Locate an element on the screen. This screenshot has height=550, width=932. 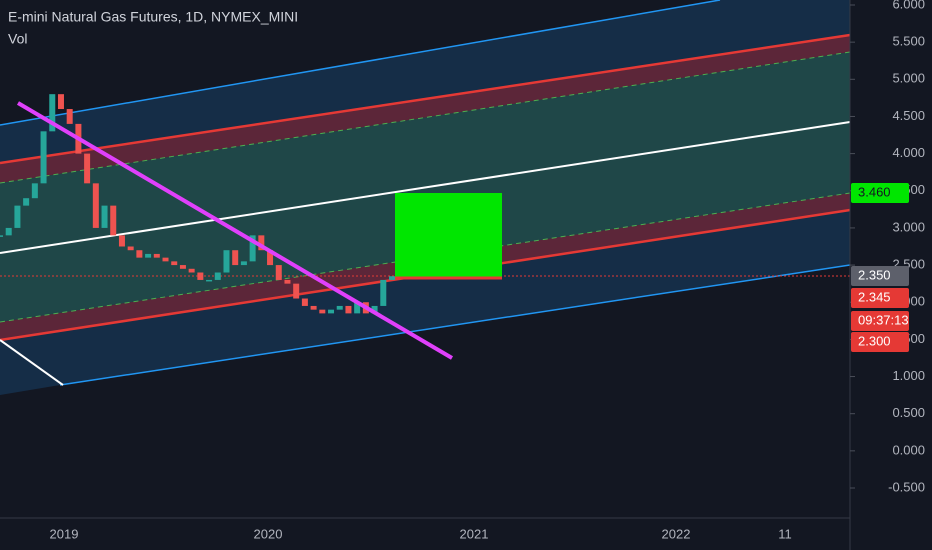
price-badge: 2.300 is located at coordinates (880, 342).